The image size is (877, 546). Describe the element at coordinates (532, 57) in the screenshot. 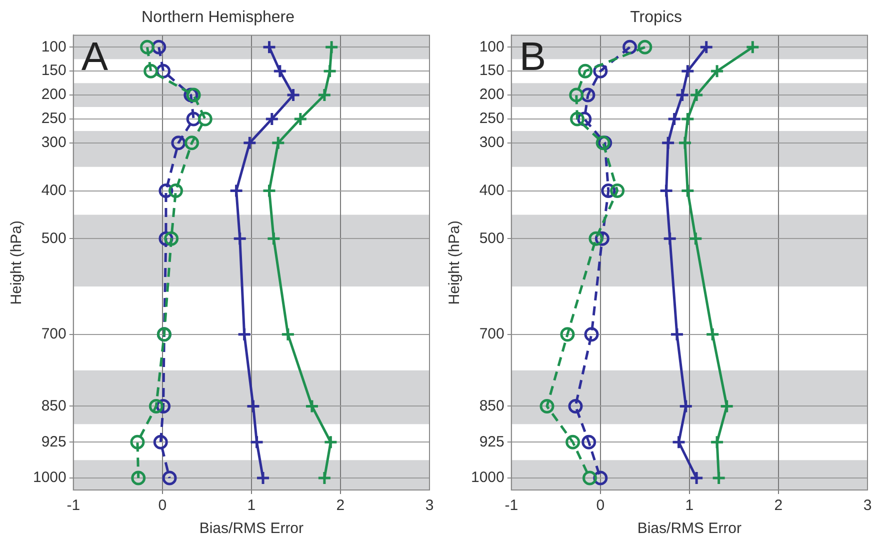

I see `annotation: B` at that location.